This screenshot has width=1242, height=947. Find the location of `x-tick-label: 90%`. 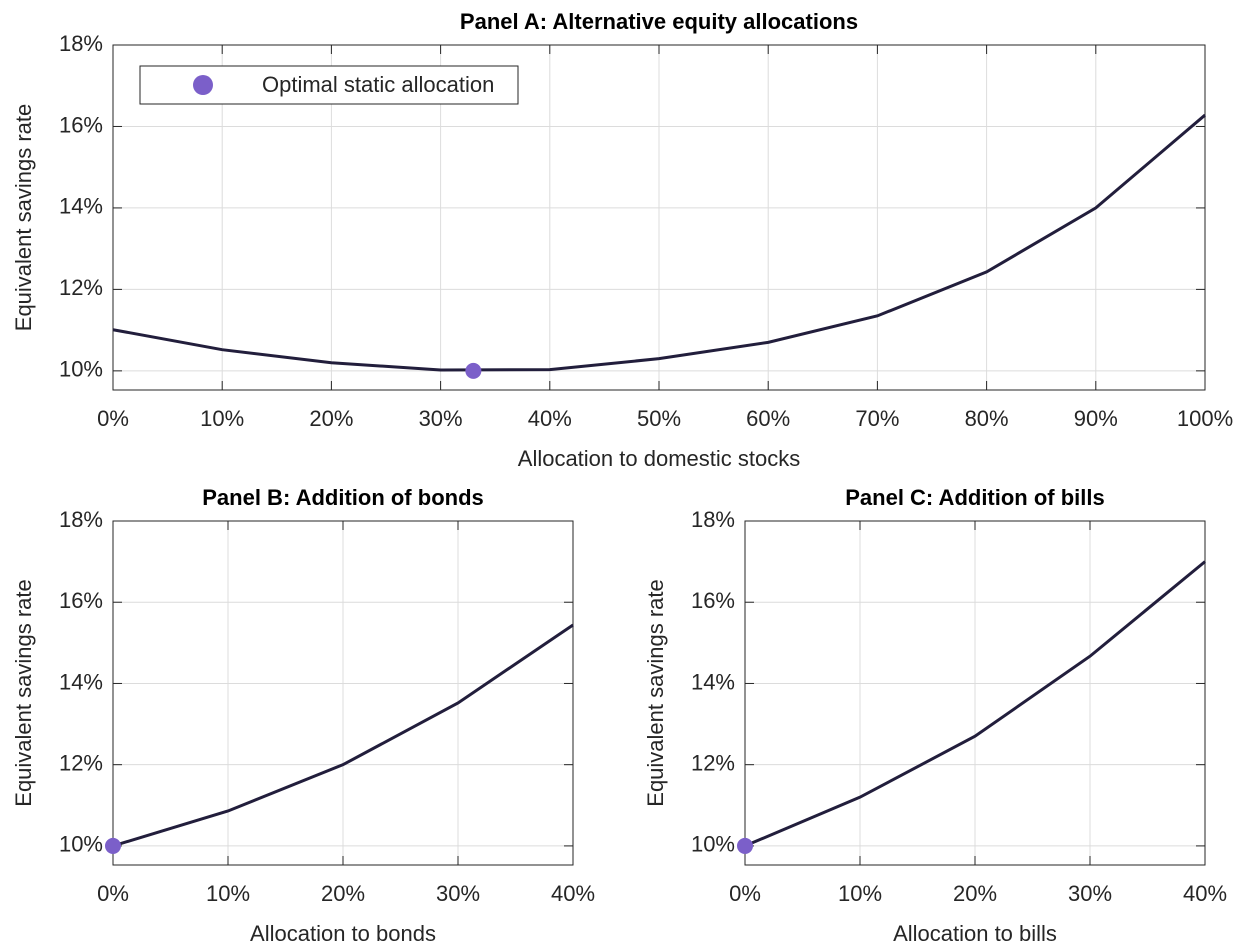

x-tick-label: 90% is located at coordinates (1096, 418).